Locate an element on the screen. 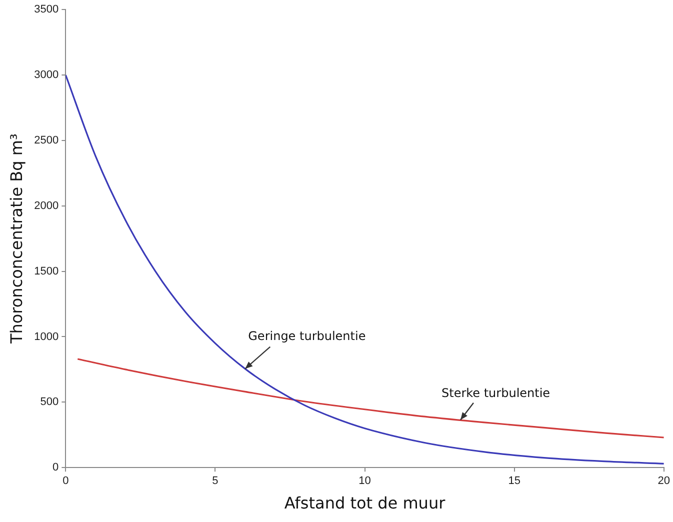  x-tick-label: 10 is located at coordinates (364, 481).